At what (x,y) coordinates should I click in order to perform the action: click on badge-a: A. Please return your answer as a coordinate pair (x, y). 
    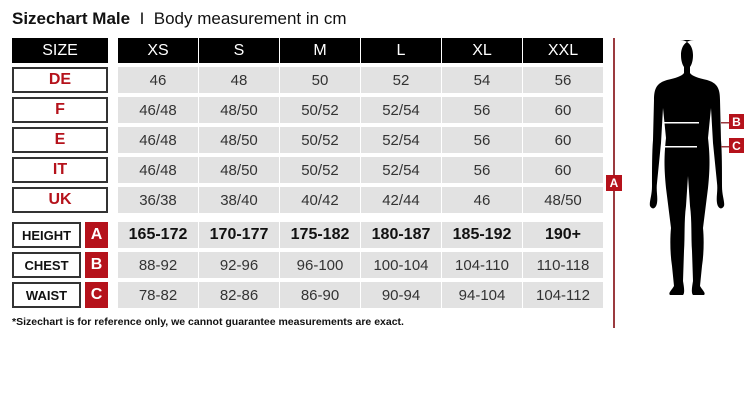
    Looking at the image, I should click on (614, 183).